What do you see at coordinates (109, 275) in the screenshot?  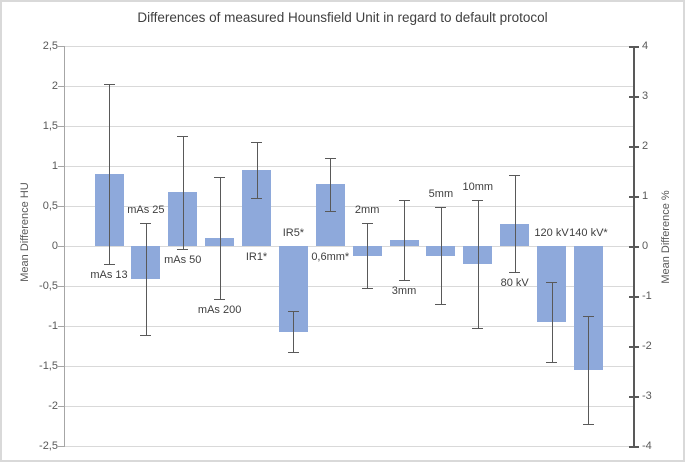 I see `category-label: mAs 13` at bounding box center [109, 275].